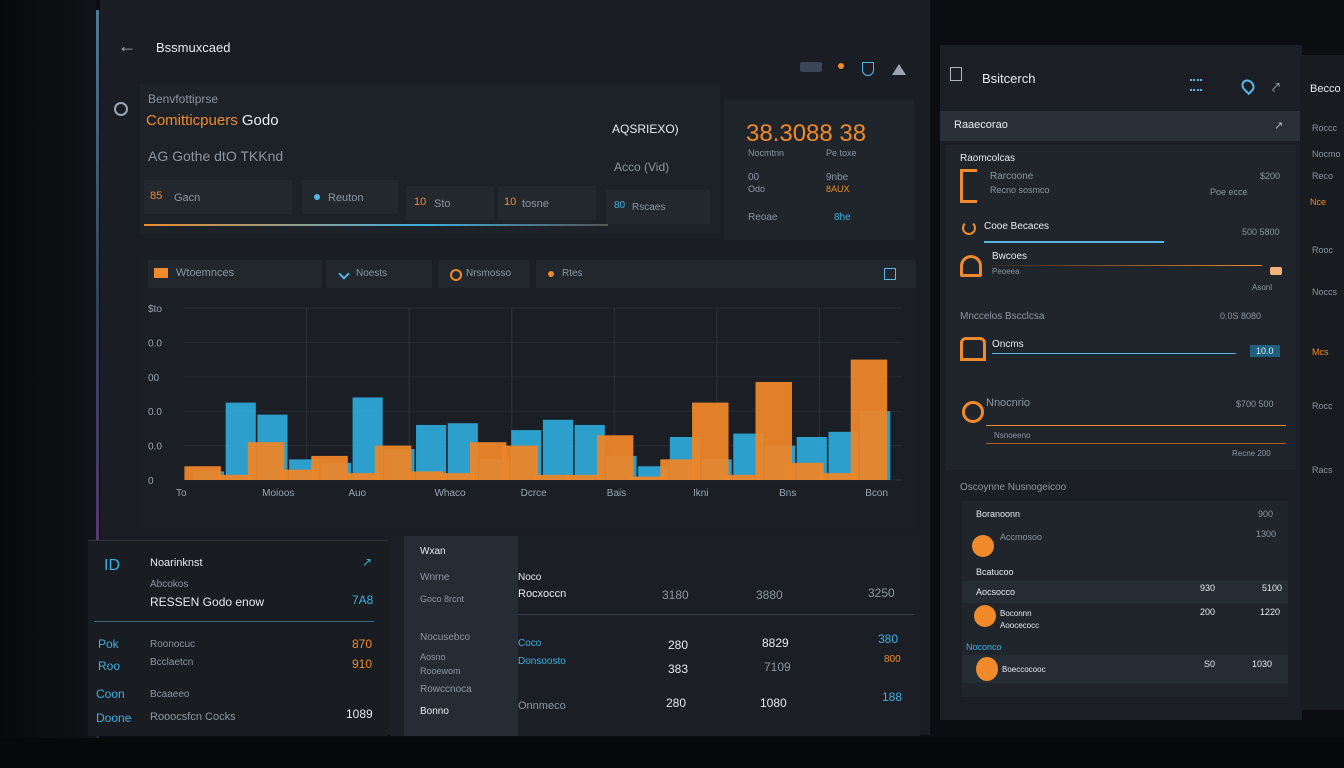  What do you see at coordinates (450, 203) in the screenshot?
I see `tab-2: 10 Sto` at bounding box center [450, 203].